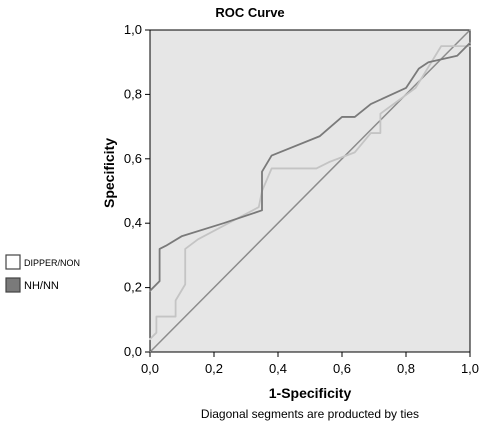 The width and height of the screenshot is (500, 444). Describe the element at coordinates (133, 287) in the screenshot. I see `y-tick-label: 0,2` at that location.